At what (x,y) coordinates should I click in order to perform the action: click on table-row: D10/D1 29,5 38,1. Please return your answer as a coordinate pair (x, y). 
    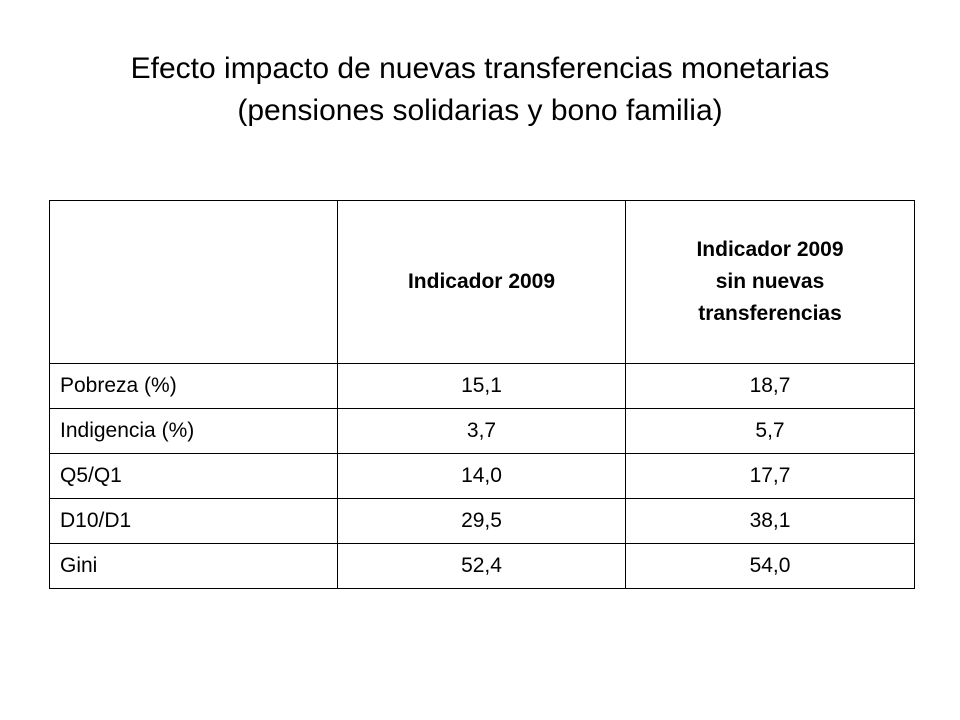
    Looking at the image, I should click on (482, 521).